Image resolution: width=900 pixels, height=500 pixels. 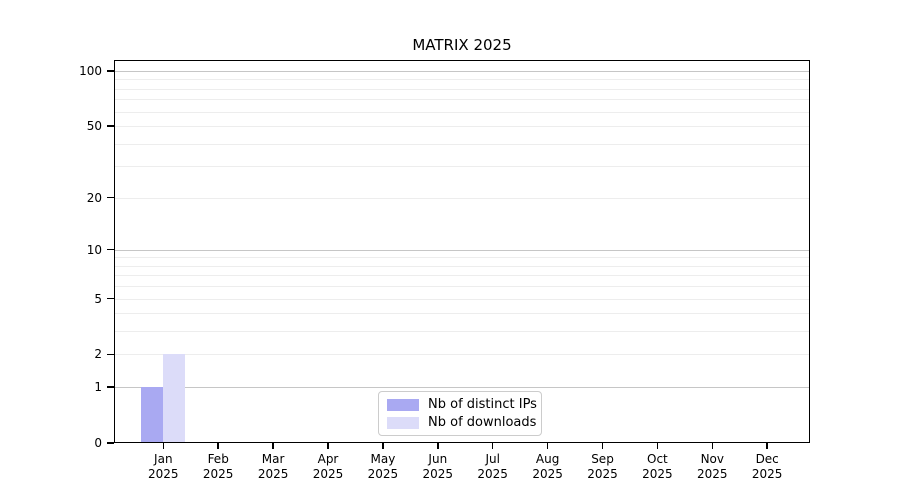 I want to click on bar-downloads-jan, so click(x=174, y=398).